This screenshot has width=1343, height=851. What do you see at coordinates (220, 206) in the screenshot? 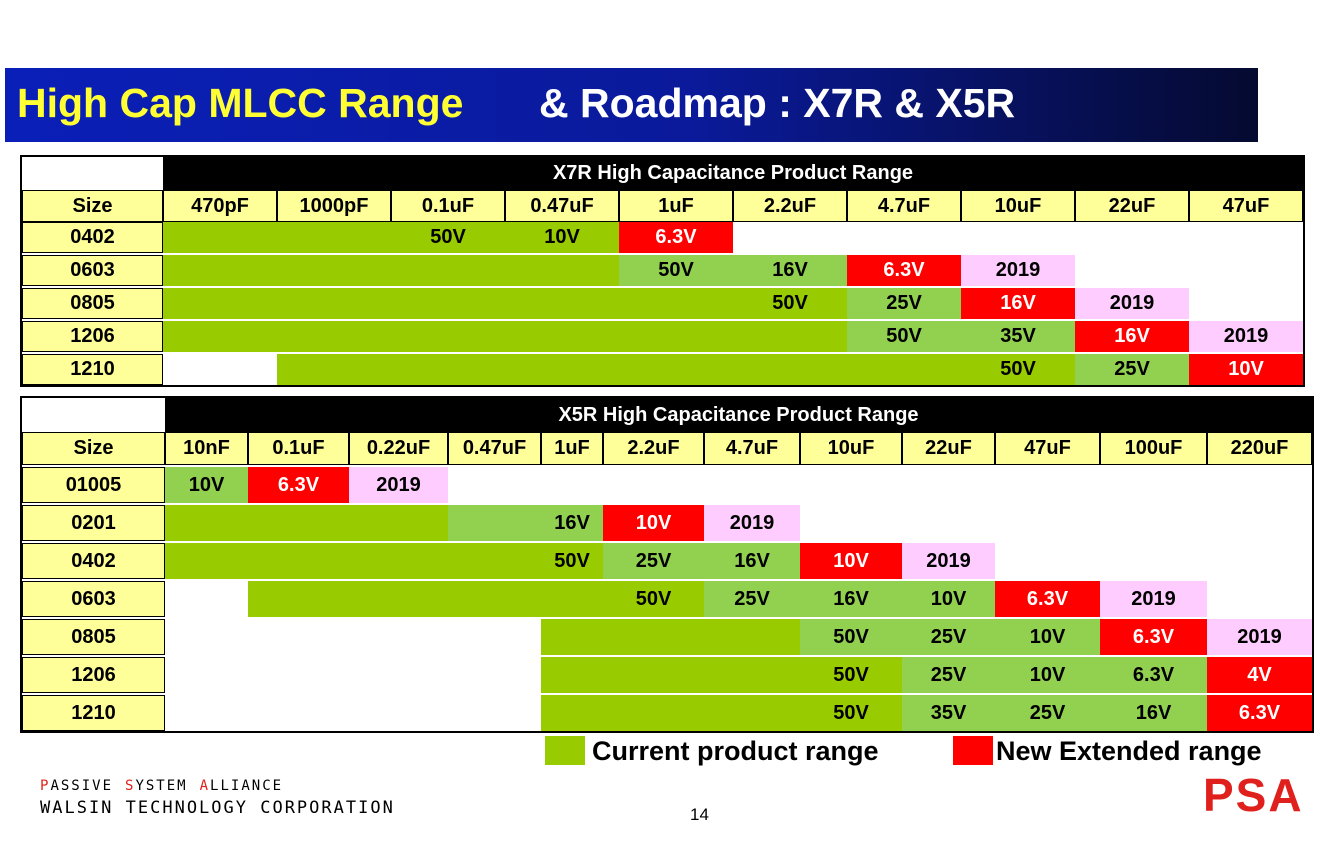
I see `column-header: 470pF` at bounding box center [220, 206].